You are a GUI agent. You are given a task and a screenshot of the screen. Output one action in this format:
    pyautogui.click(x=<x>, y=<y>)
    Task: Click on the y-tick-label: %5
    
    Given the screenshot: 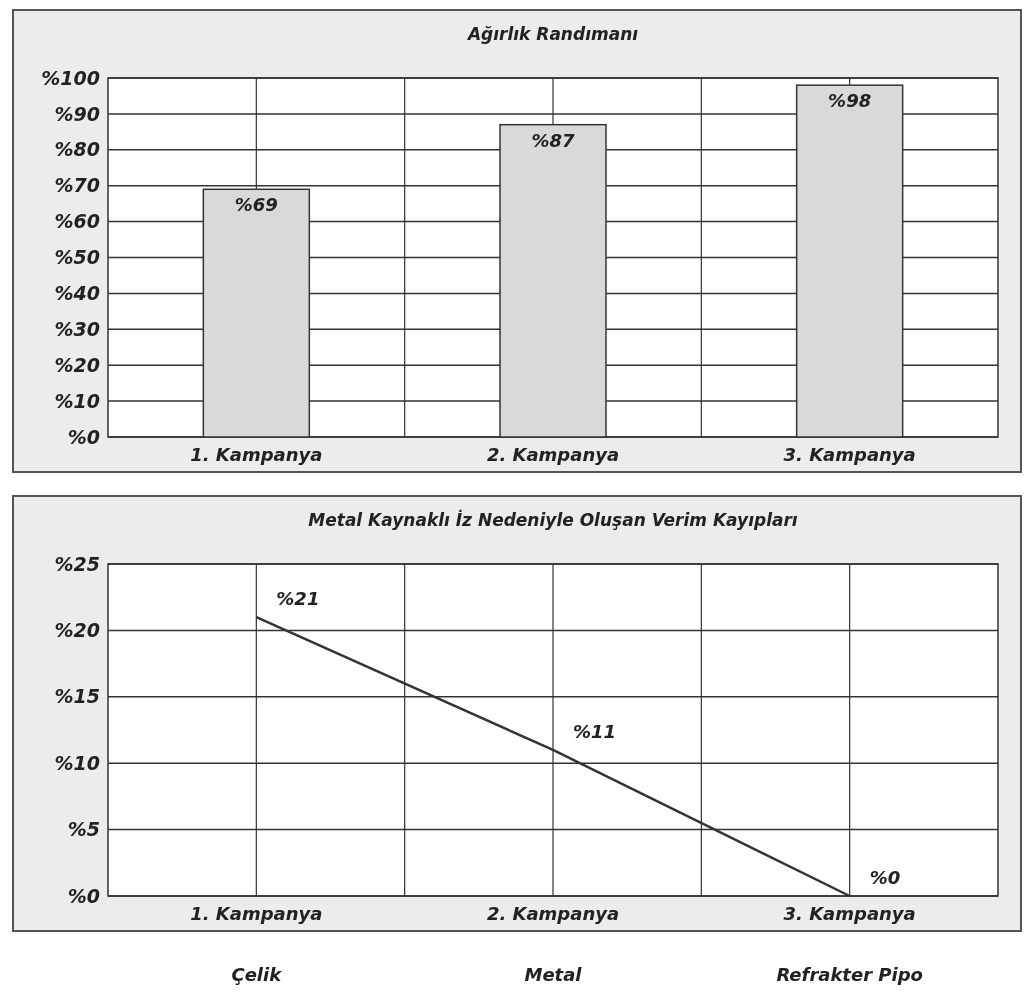 What is the action you would take?
    pyautogui.click(x=83, y=829)
    